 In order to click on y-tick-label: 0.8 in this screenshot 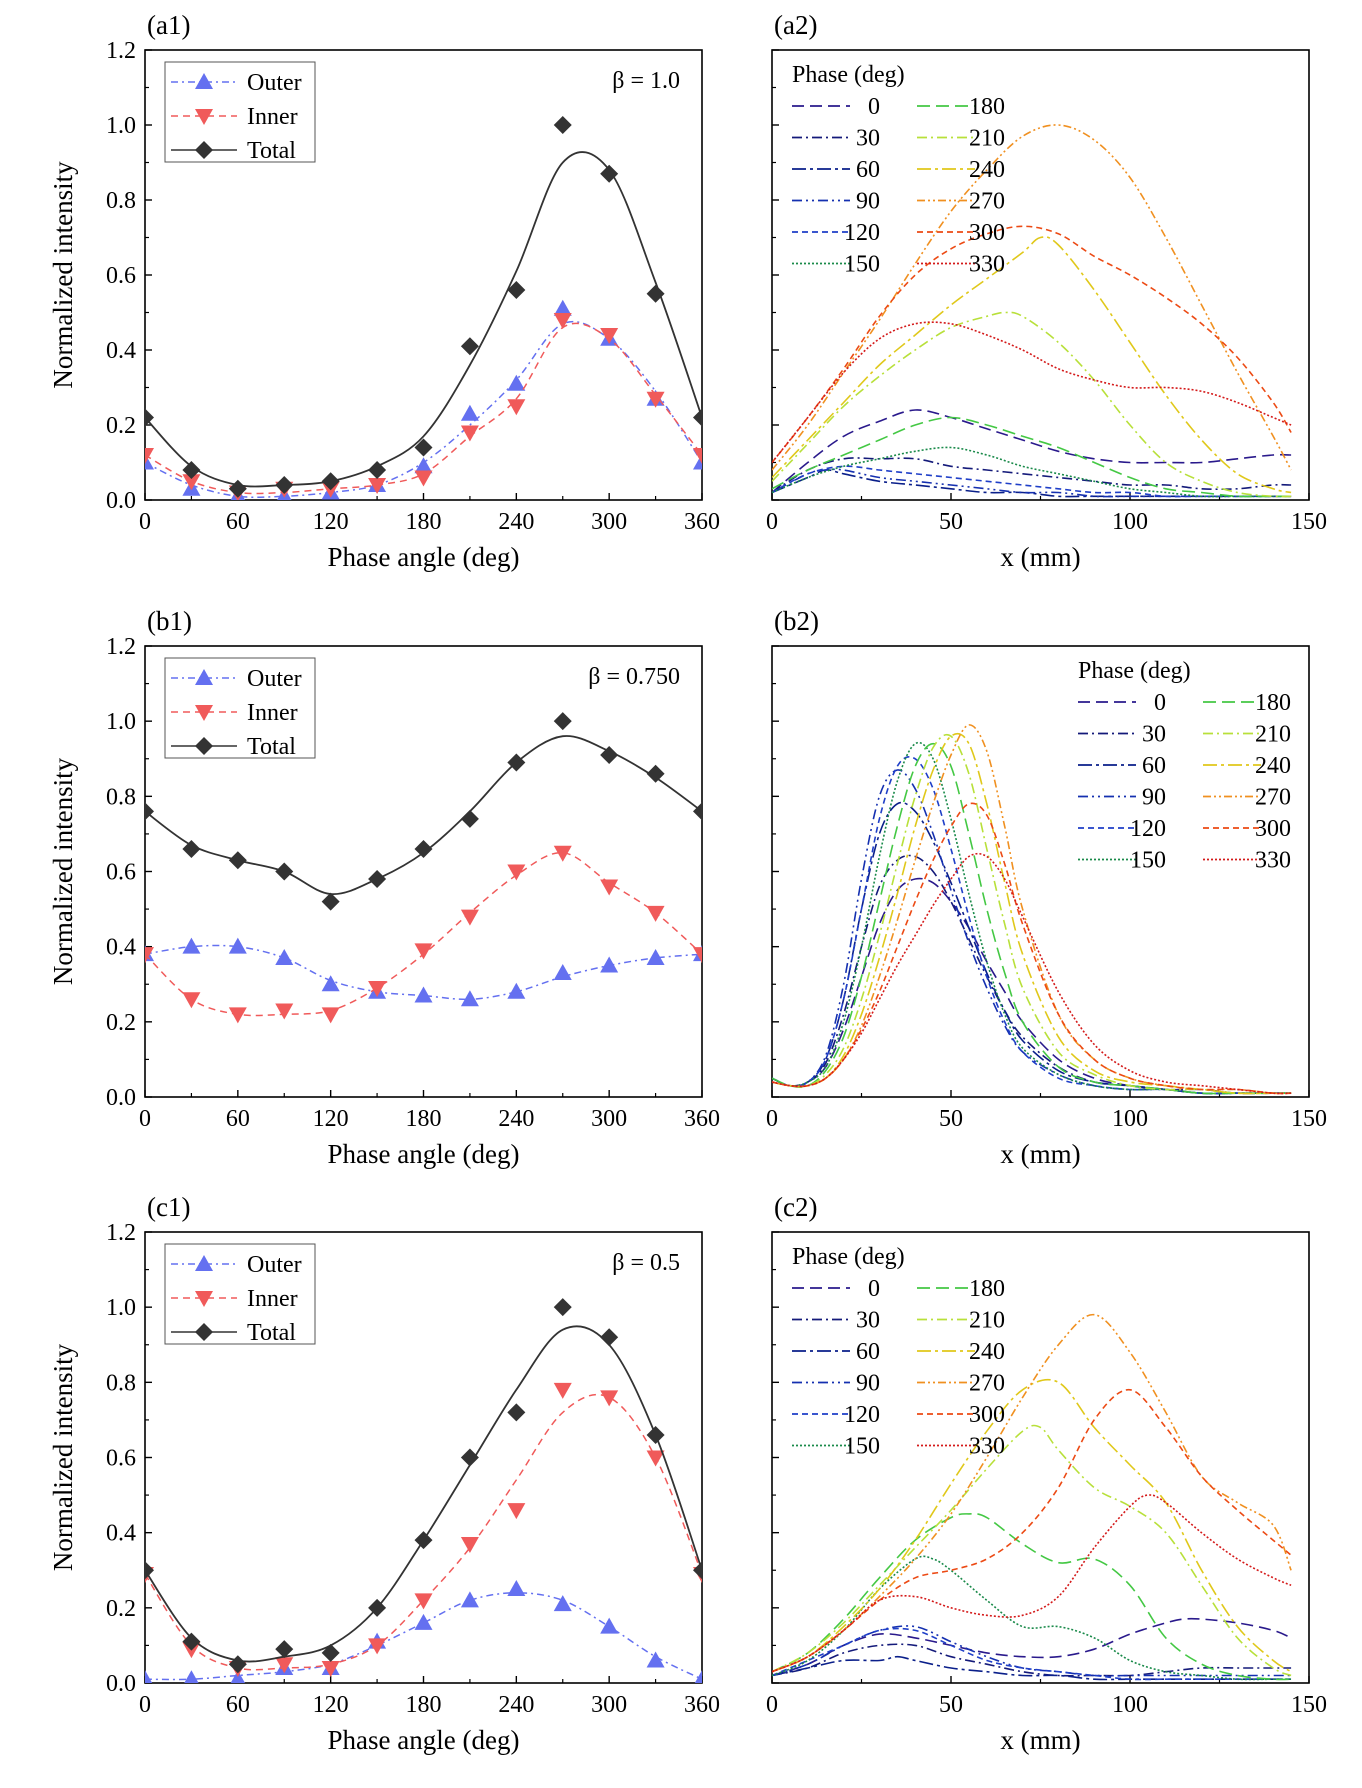, I will do `click(121, 1383)`.